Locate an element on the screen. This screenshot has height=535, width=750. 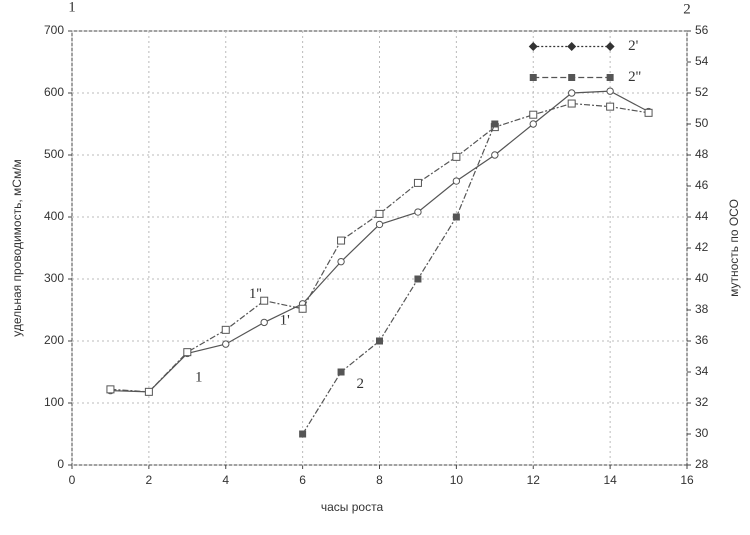
x-tick-label: 2 is located at coordinates (149, 480).